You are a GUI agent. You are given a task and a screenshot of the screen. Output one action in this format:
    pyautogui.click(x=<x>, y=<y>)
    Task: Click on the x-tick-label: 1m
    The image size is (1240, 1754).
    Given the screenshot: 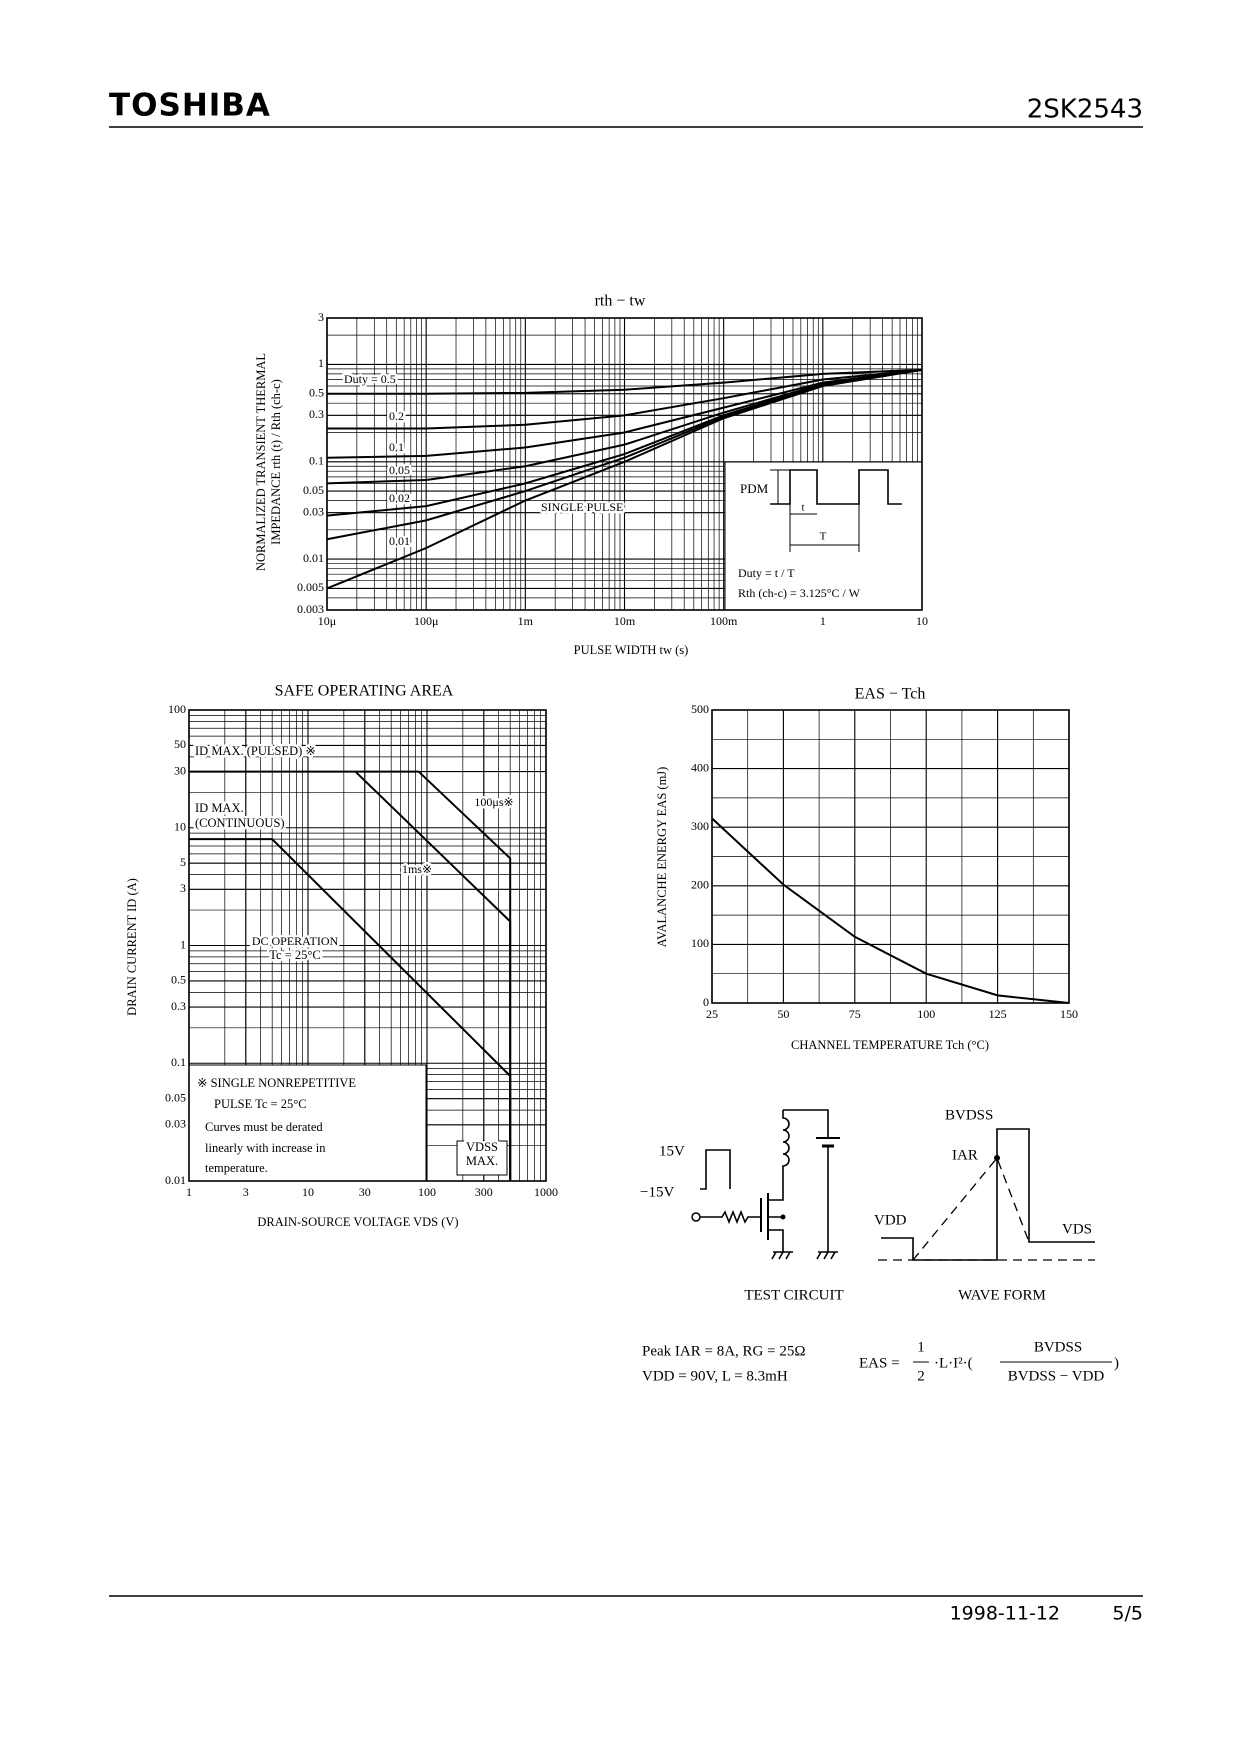 What is the action you would take?
    pyautogui.click(x=526, y=621)
    